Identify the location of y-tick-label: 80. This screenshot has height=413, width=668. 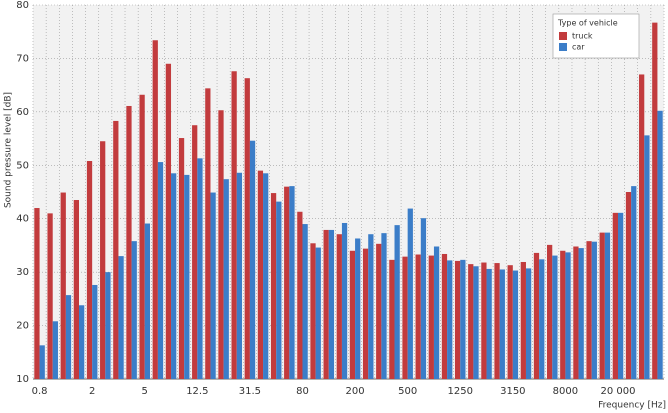
(22, 5).